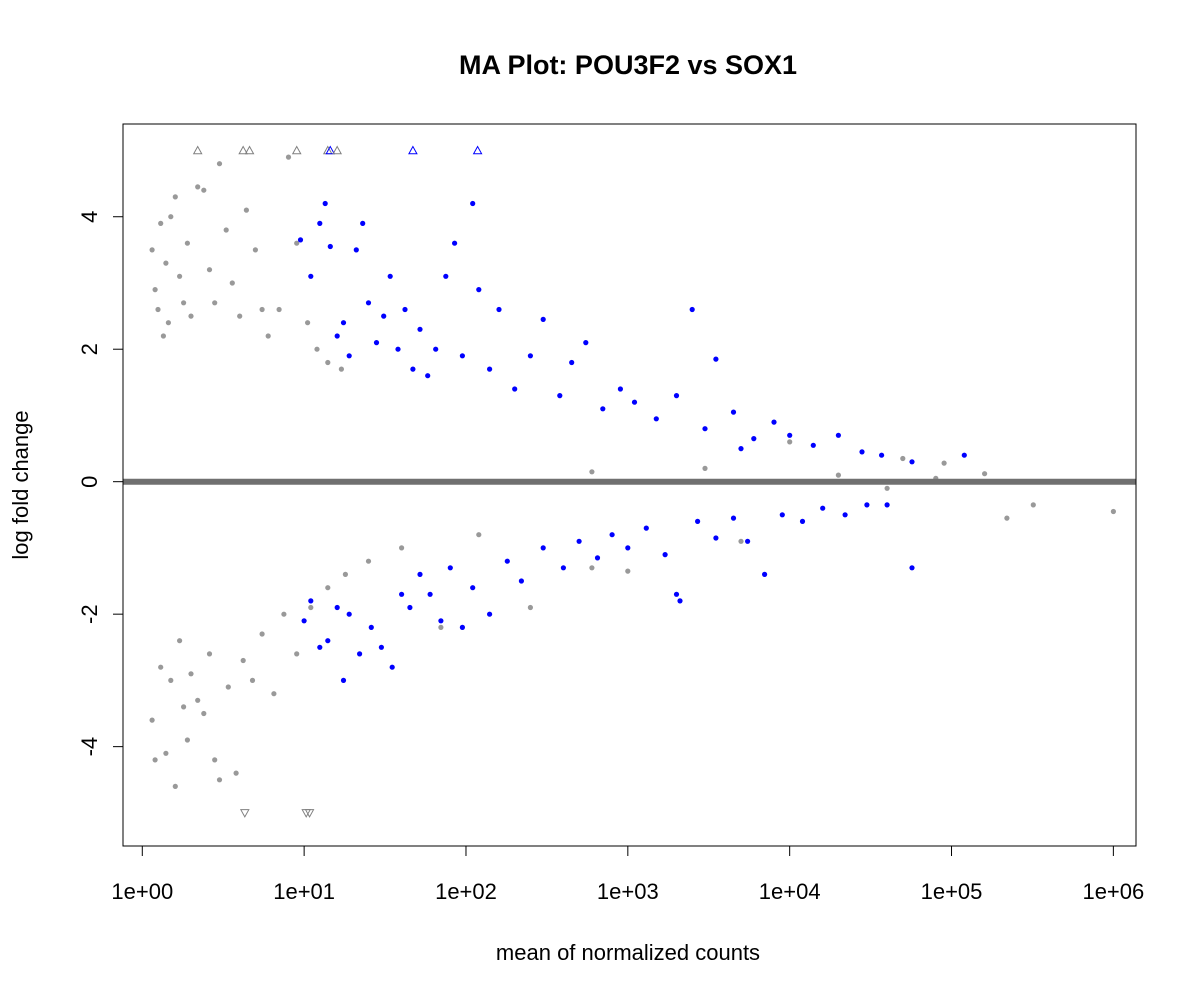 This screenshot has height=1000, width=1200. Describe the element at coordinates (304, 891) in the screenshot. I see `x-tick-label: 1e+01` at that location.